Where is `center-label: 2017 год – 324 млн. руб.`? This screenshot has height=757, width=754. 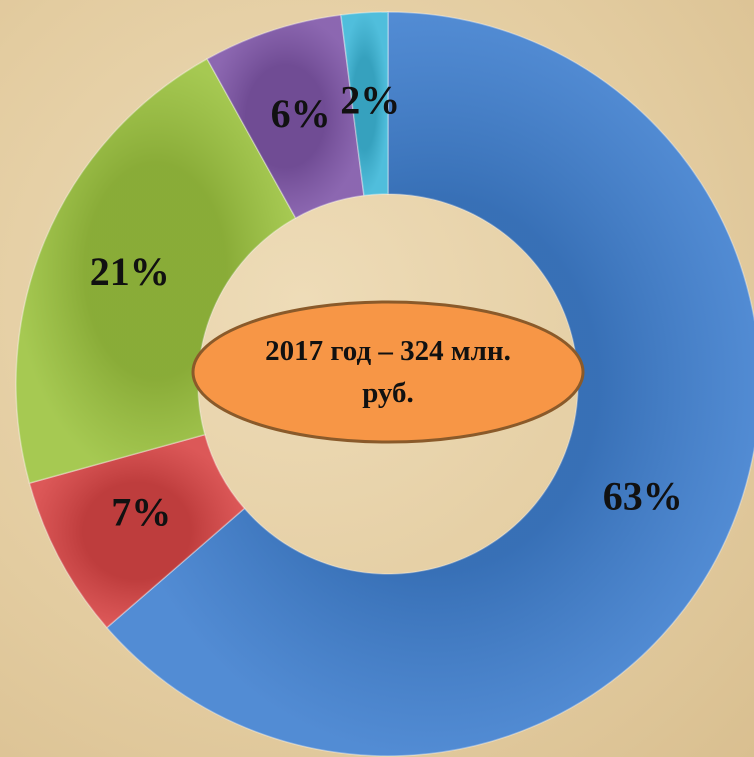 center-label: 2017 год – 324 млн. руб. is located at coordinates (388, 371).